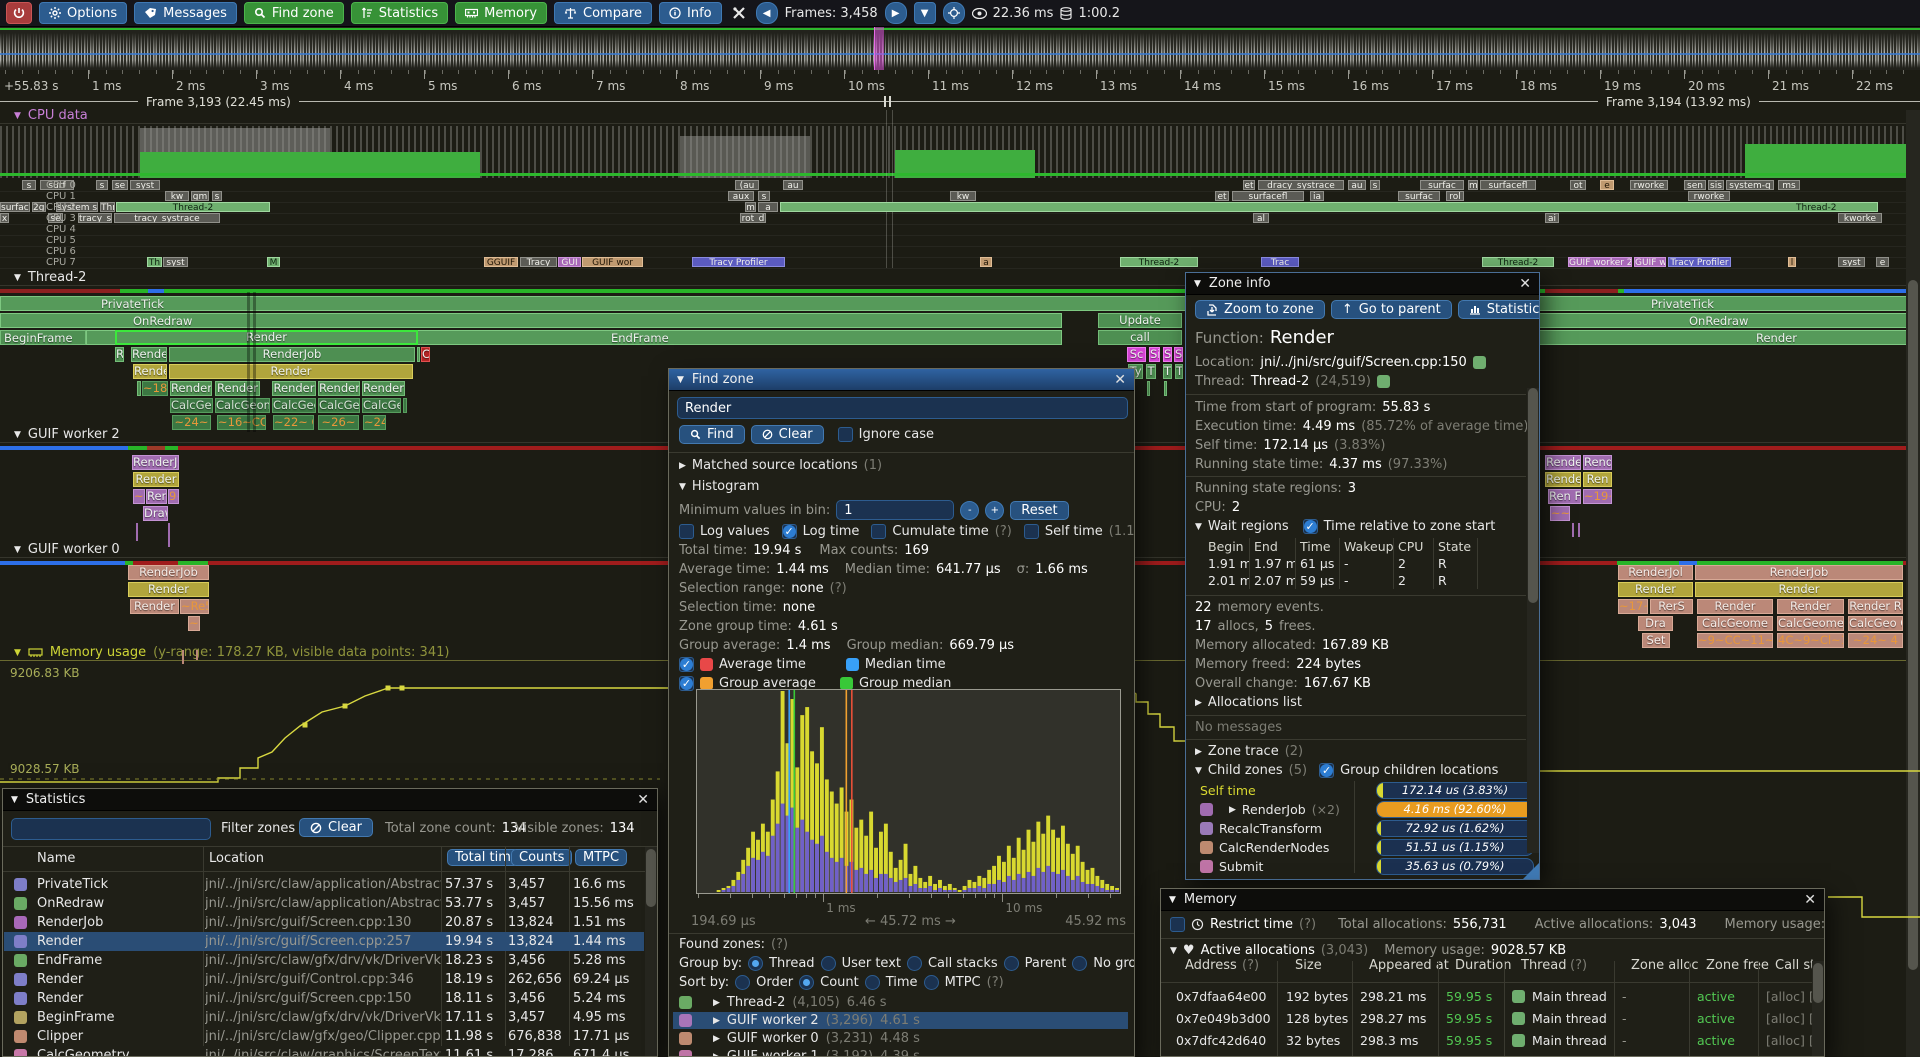 Image resolution: width=1920 pixels, height=1057 pixels. I want to click on cpu-zone: sis, so click(1716, 185).